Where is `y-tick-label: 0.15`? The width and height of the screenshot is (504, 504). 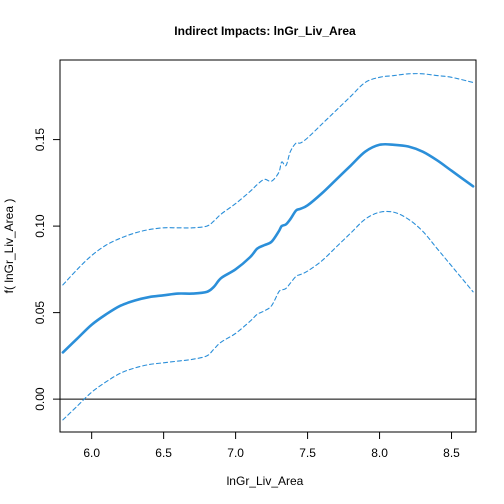 y-tick-label: 0.15 is located at coordinates (40, 140).